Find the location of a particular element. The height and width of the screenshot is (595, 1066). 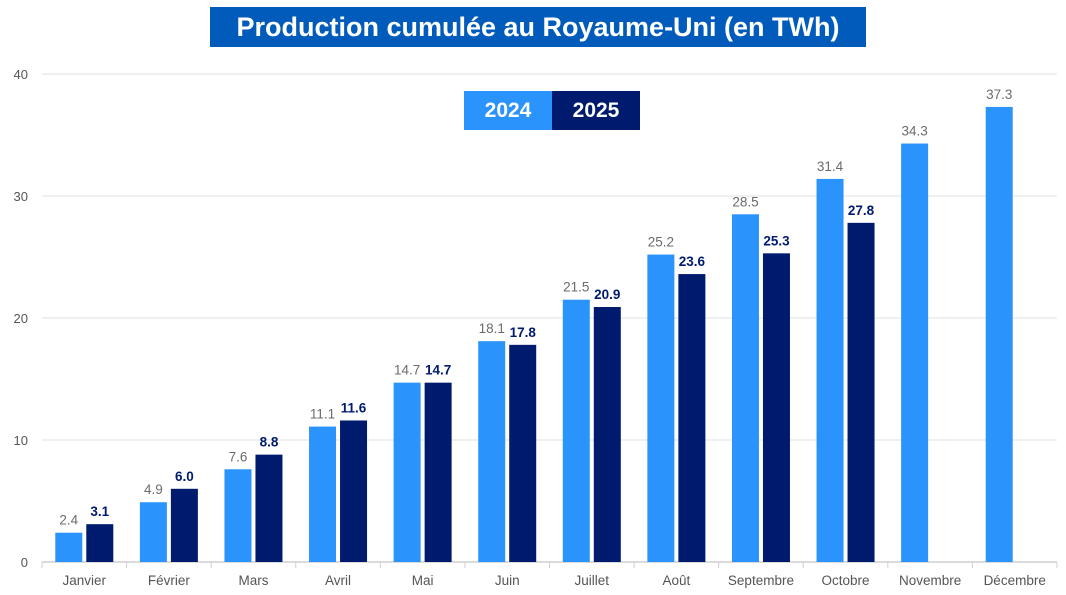

y-tick-label: 10 is located at coordinates (21, 440).